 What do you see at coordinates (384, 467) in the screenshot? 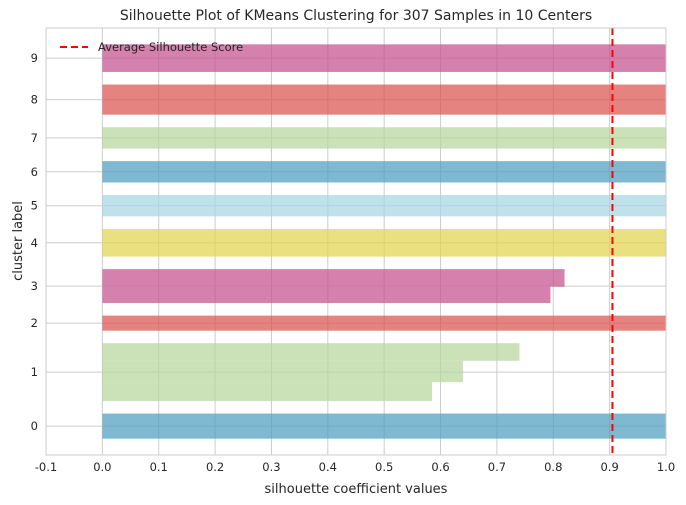
I see `x-tick-label: 0.5` at bounding box center [384, 467].